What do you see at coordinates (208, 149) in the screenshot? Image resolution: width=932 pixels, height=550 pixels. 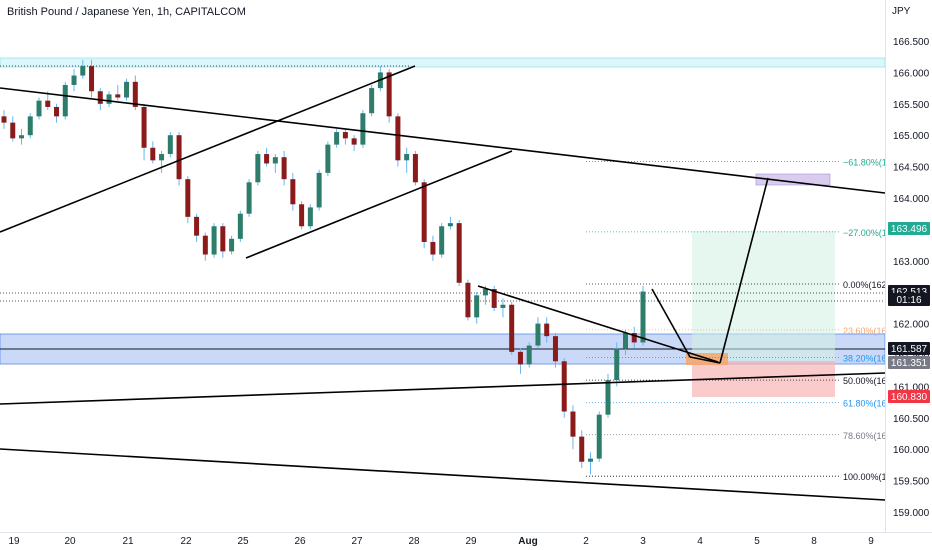 I see `ascending-channel-top` at bounding box center [208, 149].